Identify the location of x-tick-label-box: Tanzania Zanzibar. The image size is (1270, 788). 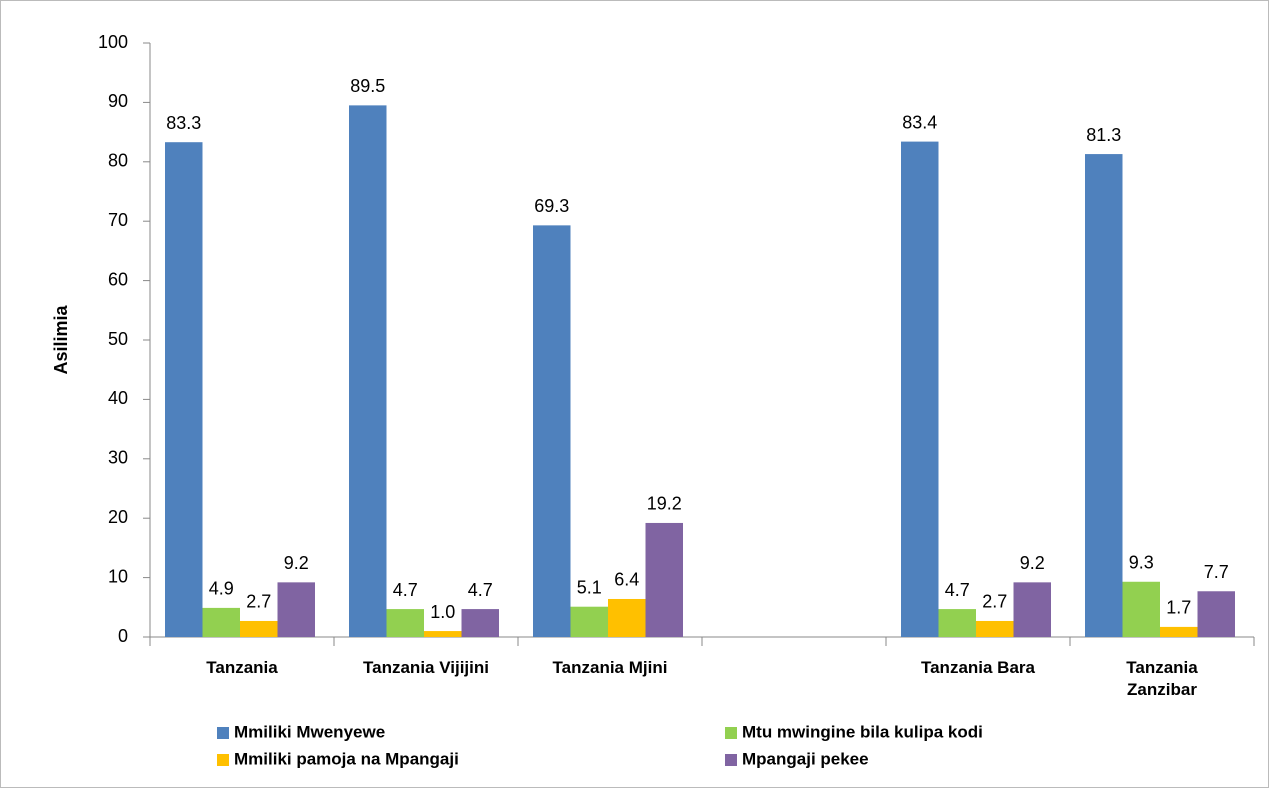
(1162, 678).